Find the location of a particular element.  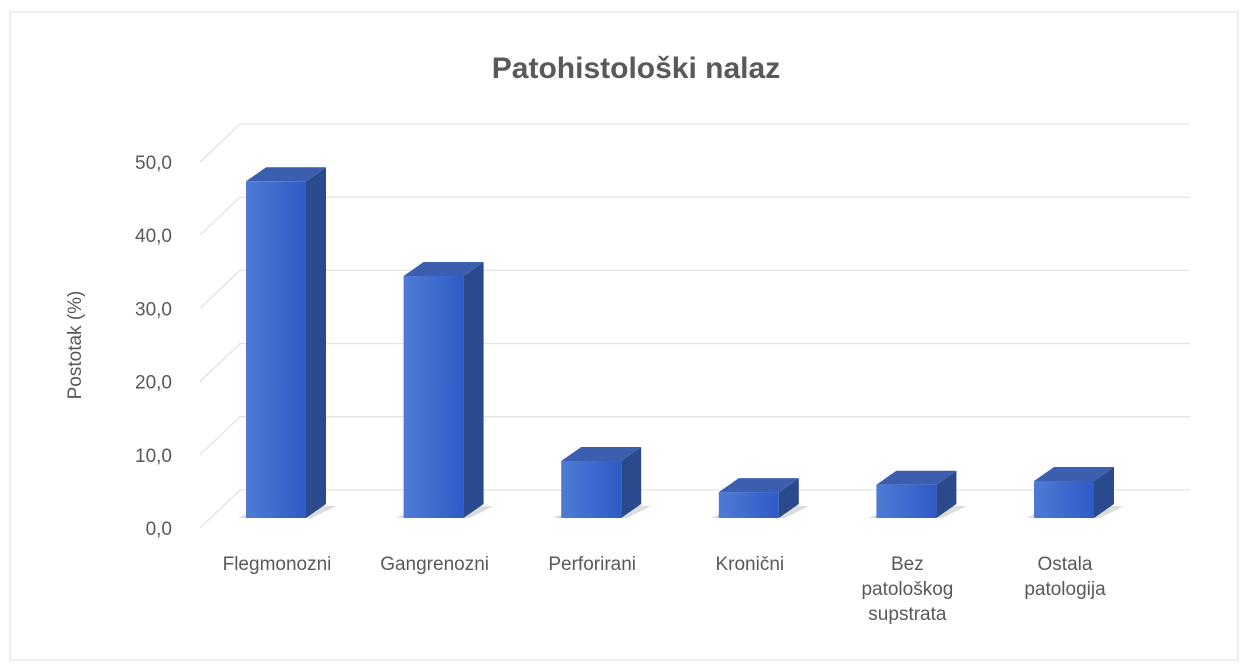

chart-title: Patohistološki nalaz is located at coordinates (636, 68).